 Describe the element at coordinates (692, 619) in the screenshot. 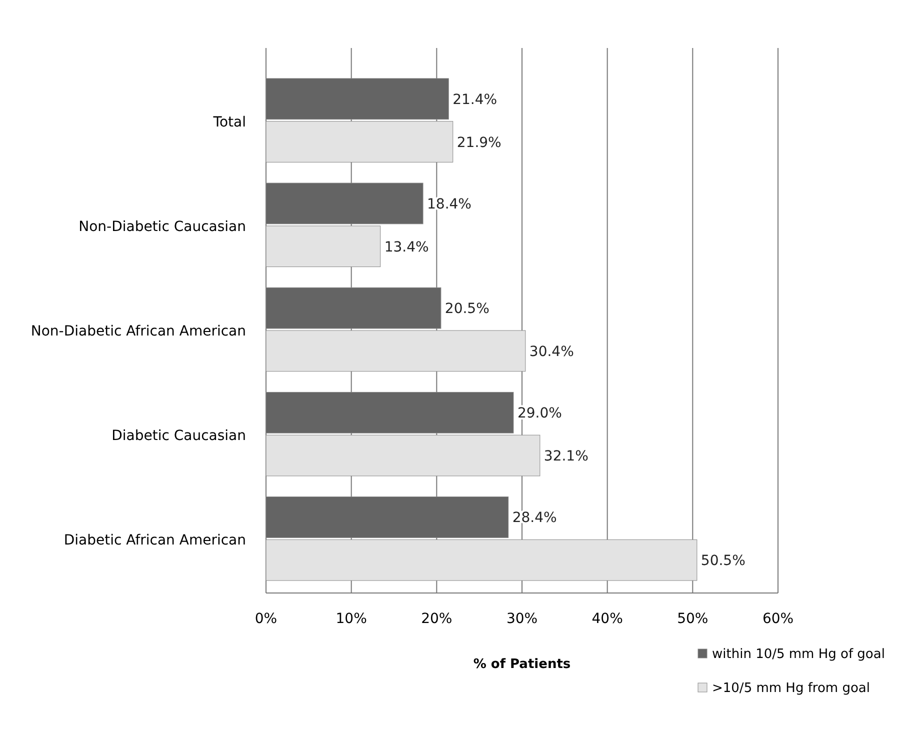

I see `x-tick-label: 50%` at that location.